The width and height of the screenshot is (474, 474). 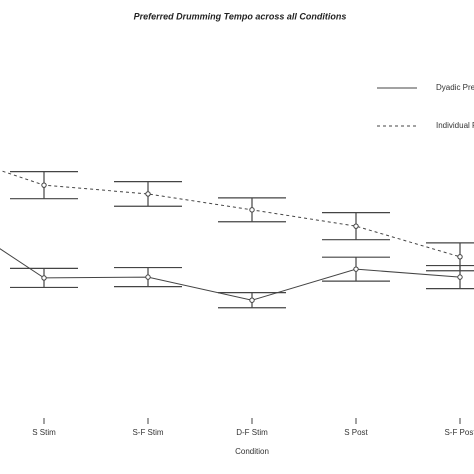 What do you see at coordinates (252, 451) in the screenshot?
I see `x-axis-label: Condition` at bounding box center [252, 451].